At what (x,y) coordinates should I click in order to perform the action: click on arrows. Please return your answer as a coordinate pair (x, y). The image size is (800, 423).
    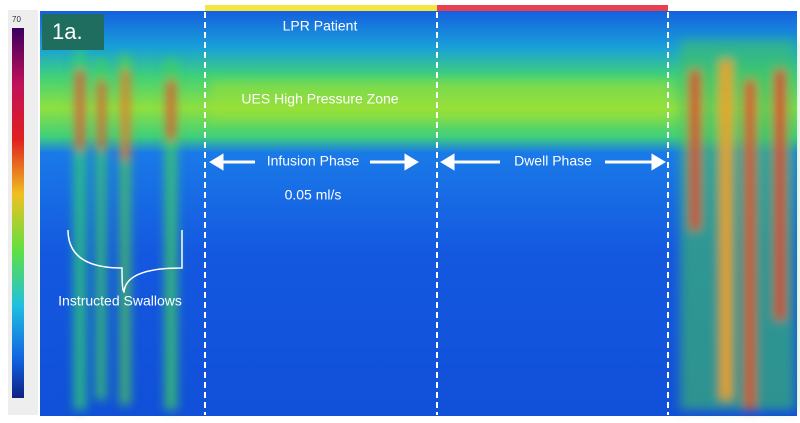
    Looking at the image, I should click on (437, 162).